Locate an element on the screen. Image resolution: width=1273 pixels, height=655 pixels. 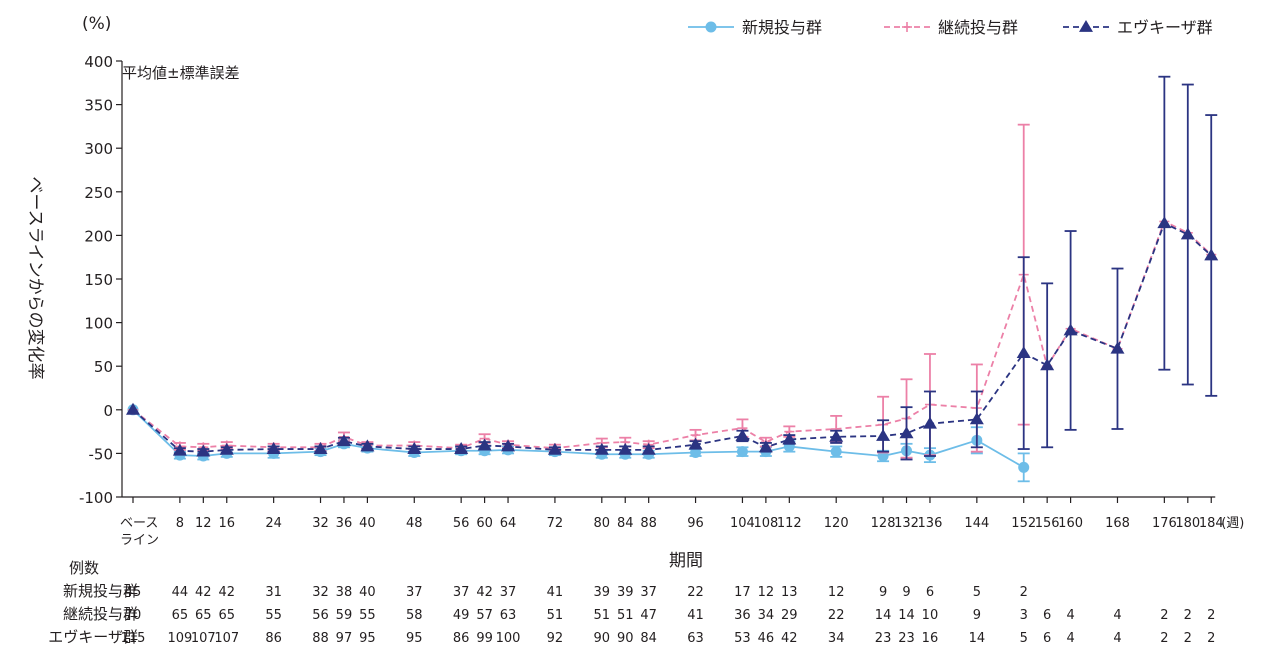
x-tick-label: 40 is located at coordinates (367, 523).